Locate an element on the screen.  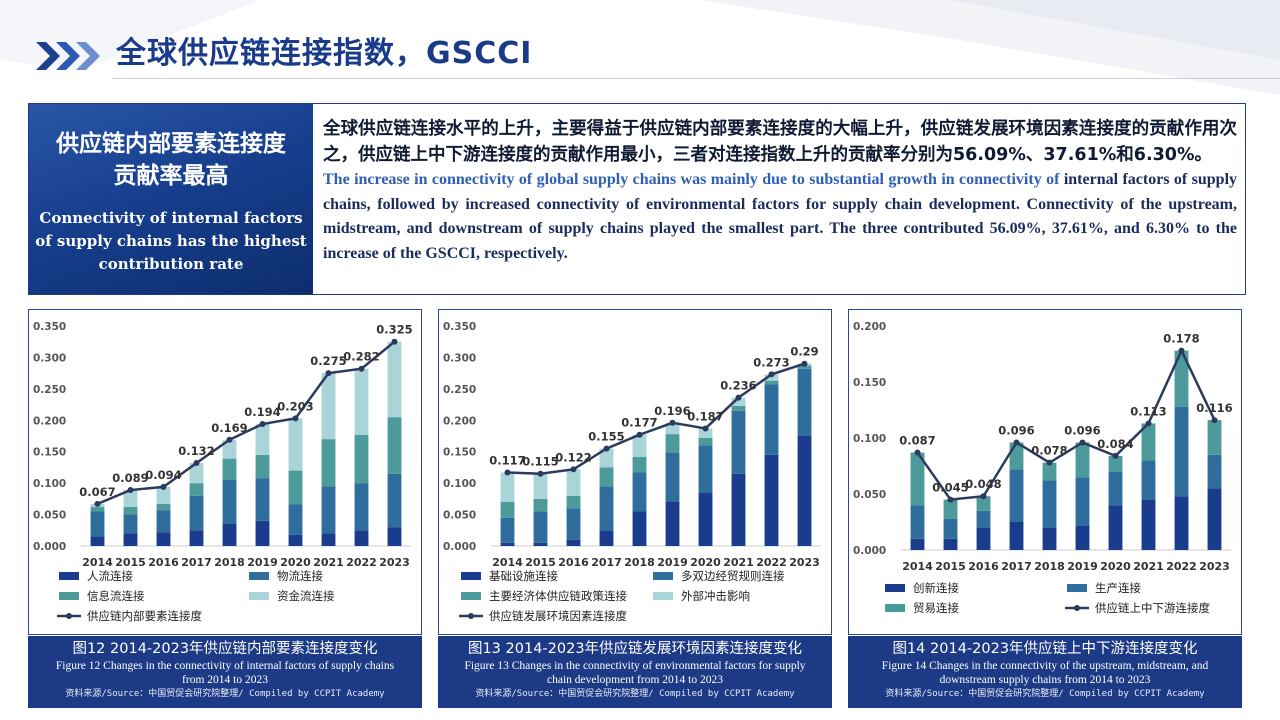
y-tick-label: 0.200 is located at coordinates (459, 421).